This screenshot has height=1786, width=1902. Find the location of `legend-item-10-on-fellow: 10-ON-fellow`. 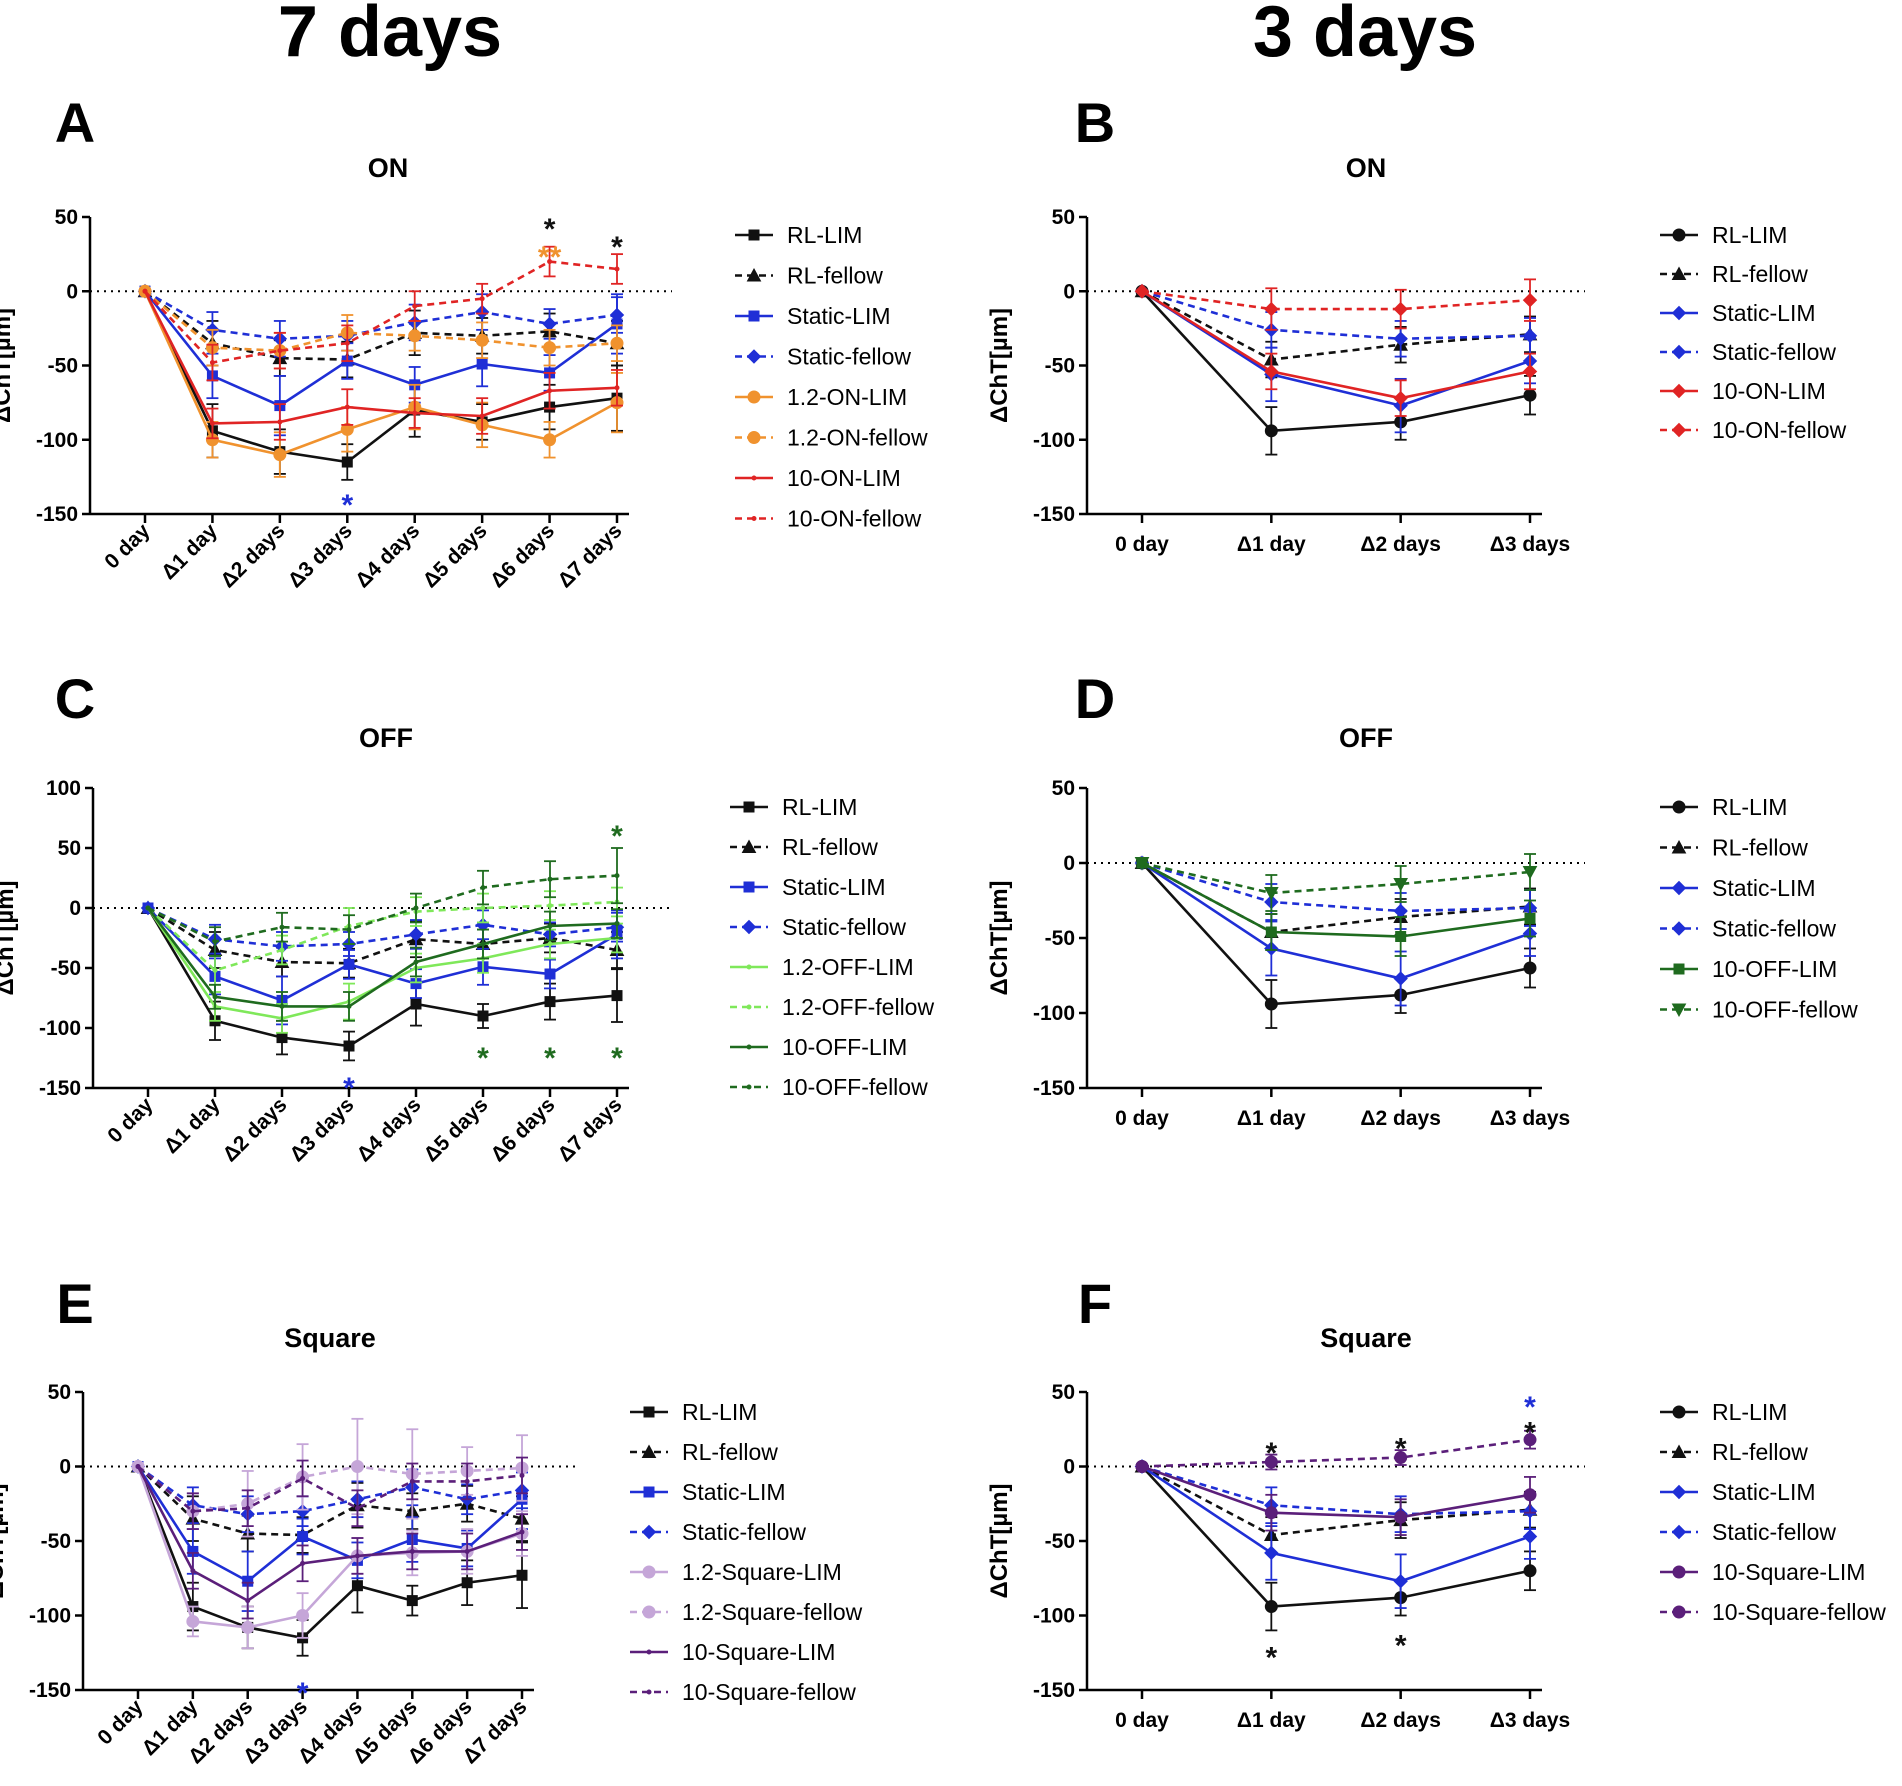

legend-item-10-on-fellow: 10-ON-fellow is located at coordinates (828, 519).